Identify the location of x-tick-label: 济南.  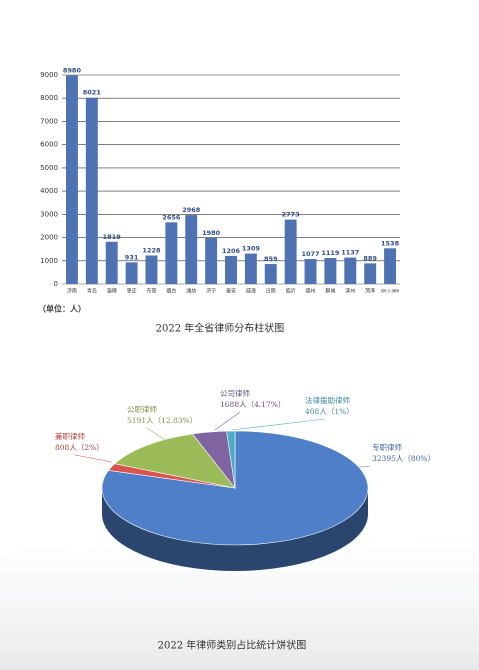
(72, 291).